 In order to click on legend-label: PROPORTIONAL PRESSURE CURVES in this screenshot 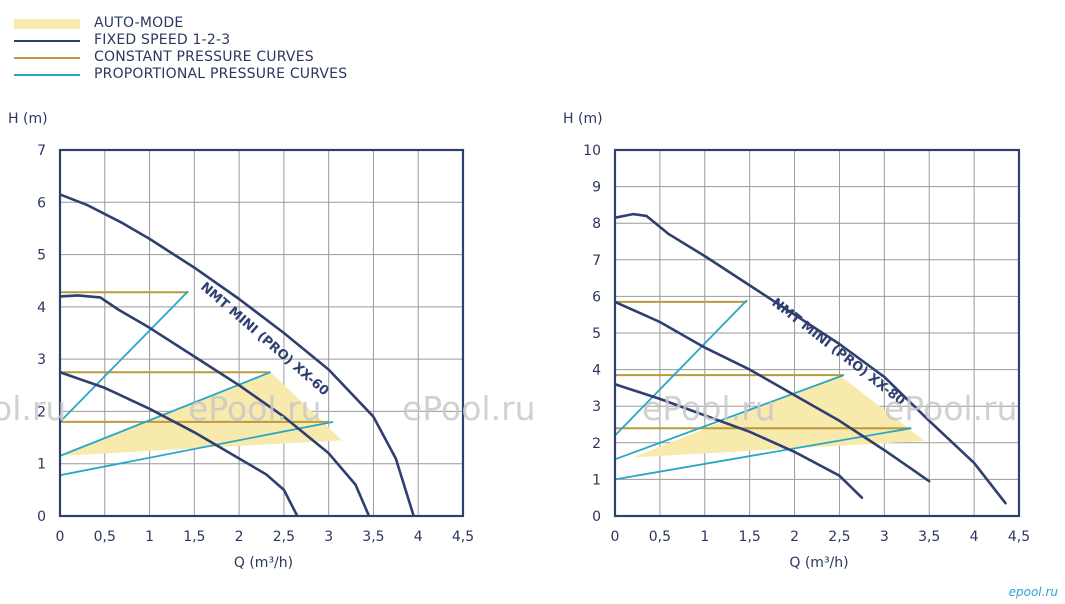, I will do `click(221, 74)`.